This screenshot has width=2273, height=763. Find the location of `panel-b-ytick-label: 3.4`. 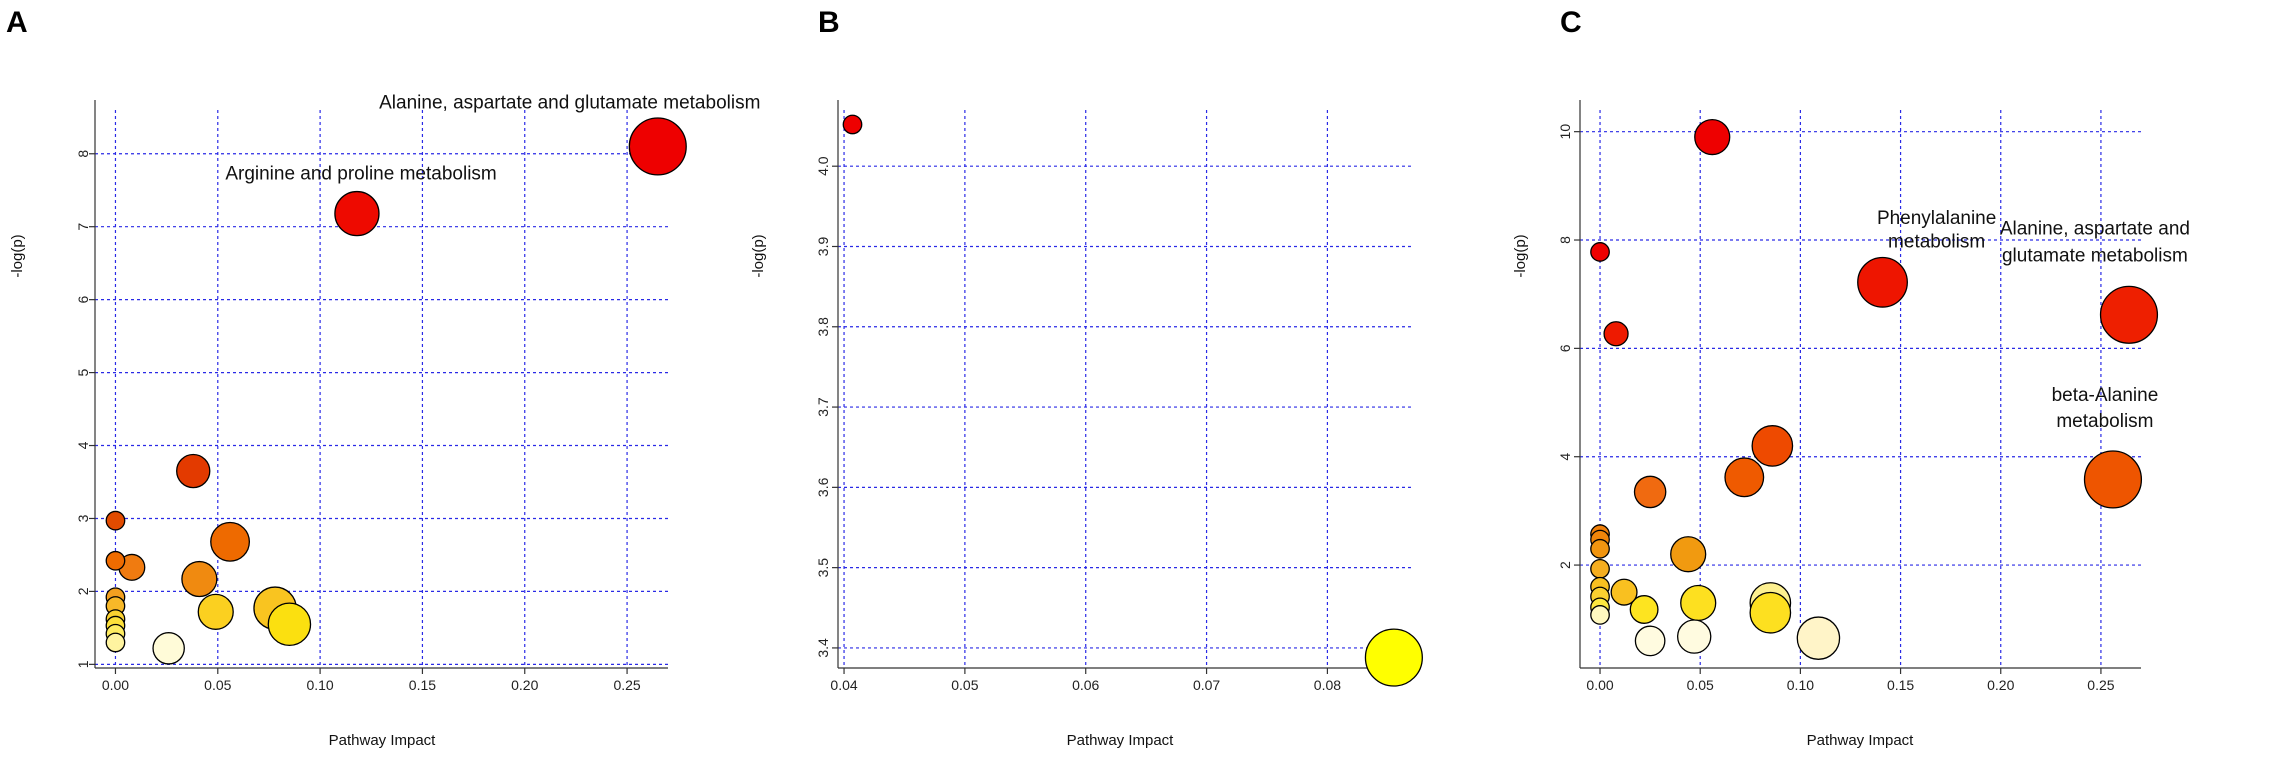

panel-b-ytick-label: 3.4 is located at coordinates (823, 648).